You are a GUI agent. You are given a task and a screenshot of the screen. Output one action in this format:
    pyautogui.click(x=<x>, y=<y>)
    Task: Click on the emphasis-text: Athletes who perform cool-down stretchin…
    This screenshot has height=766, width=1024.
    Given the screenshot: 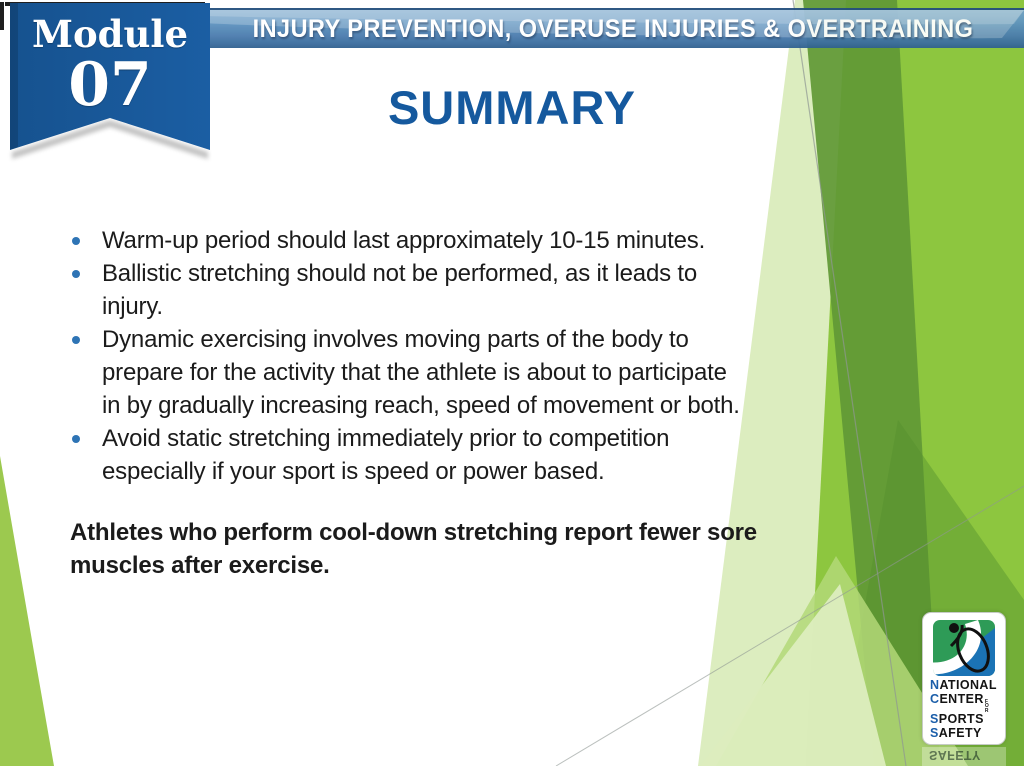 What is the action you would take?
    pyautogui.click(x=413, y=532)
    